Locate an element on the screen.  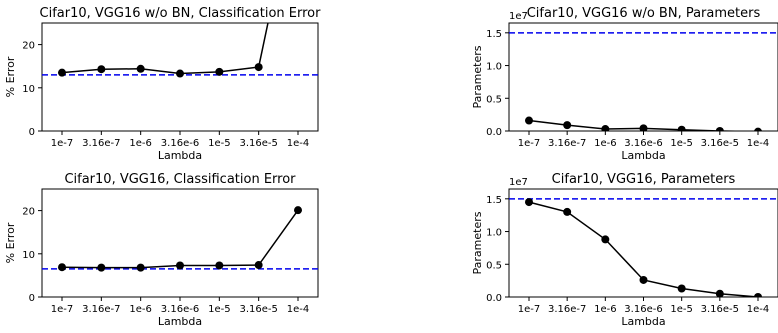
chart-2-axes-frame is located at coordinates (643, 77).